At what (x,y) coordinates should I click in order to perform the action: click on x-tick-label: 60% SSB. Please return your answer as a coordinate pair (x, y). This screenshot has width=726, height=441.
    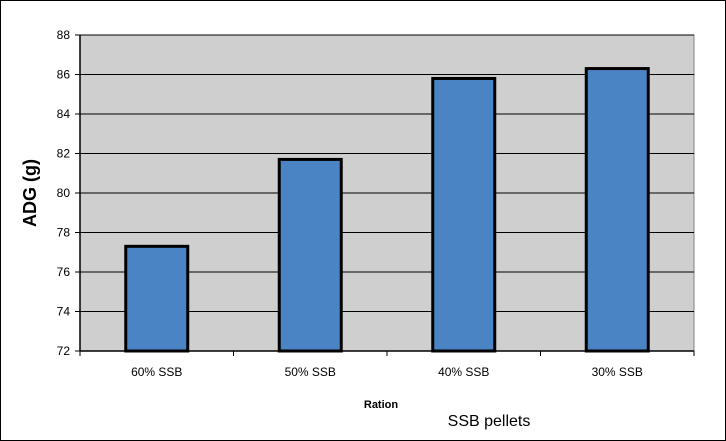
    Looking at the image, I should click on (156, 372).